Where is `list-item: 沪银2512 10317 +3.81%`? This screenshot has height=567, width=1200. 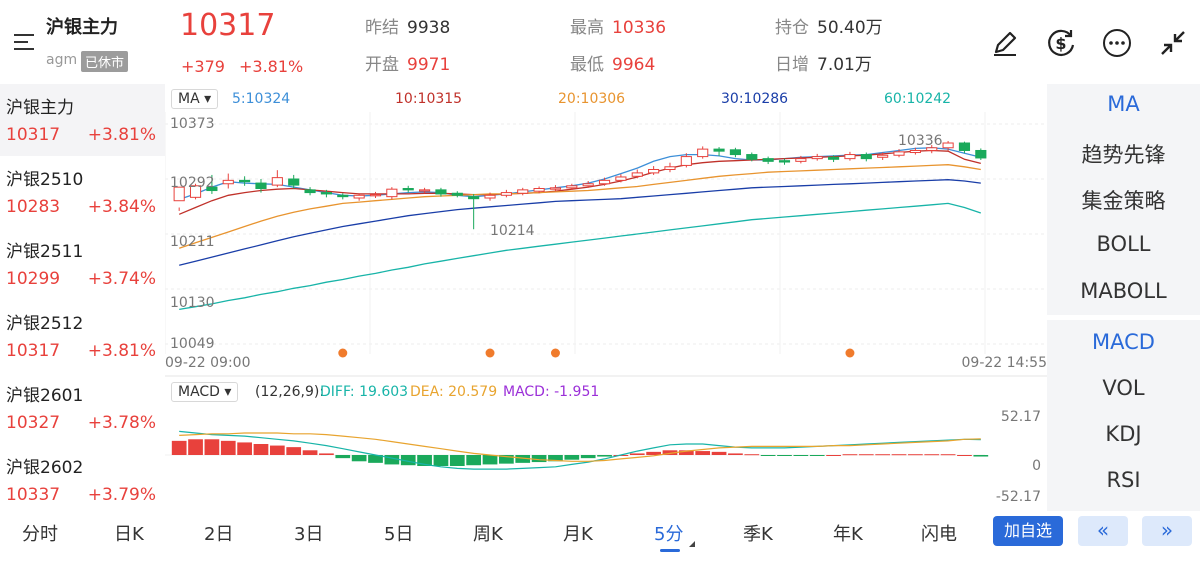 list-item: 沪银2512 10317 +3.81% is located at coordinates (81, 337).